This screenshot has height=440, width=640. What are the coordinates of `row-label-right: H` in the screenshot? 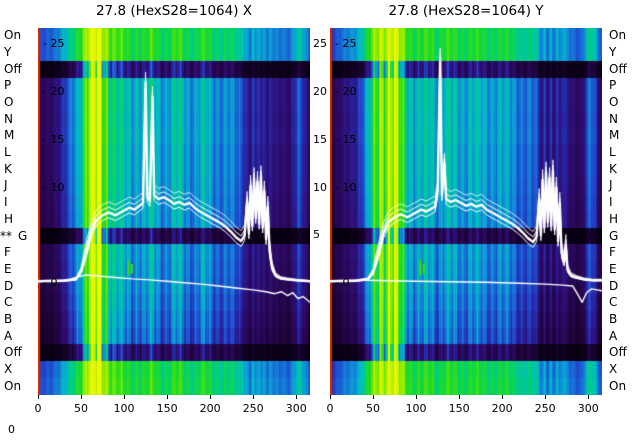 It's located at (614, 218).